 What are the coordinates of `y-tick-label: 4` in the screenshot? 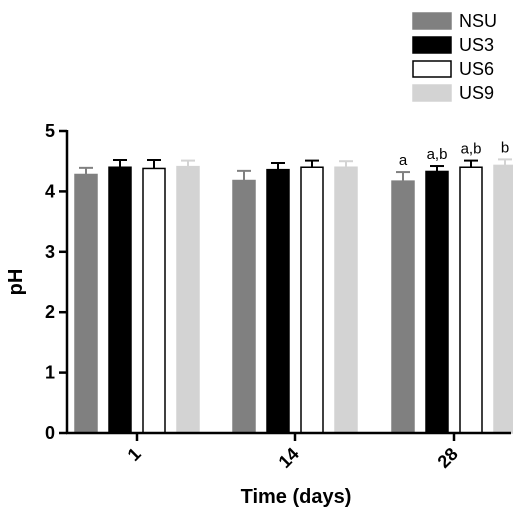 It's located at (50, 191).